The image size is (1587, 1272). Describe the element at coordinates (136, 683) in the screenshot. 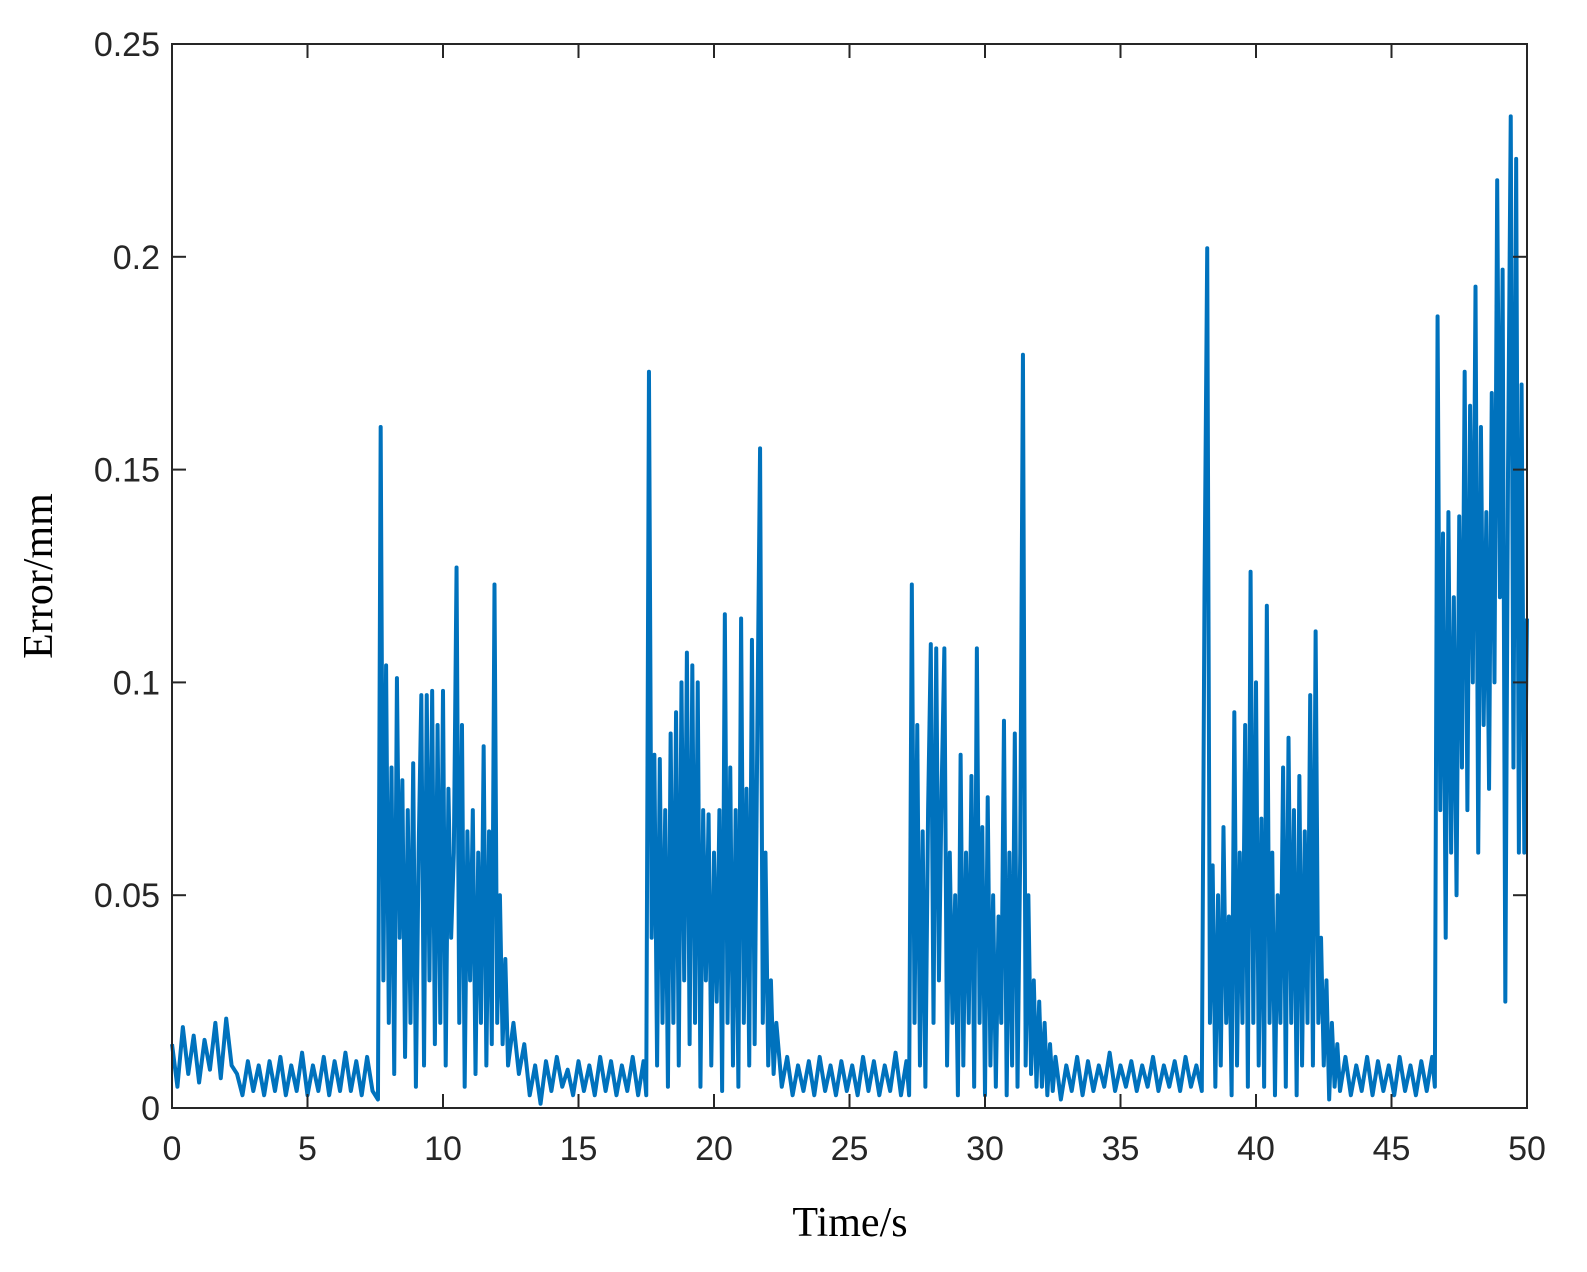

I see `y-tick-label: 0.1` at that location.